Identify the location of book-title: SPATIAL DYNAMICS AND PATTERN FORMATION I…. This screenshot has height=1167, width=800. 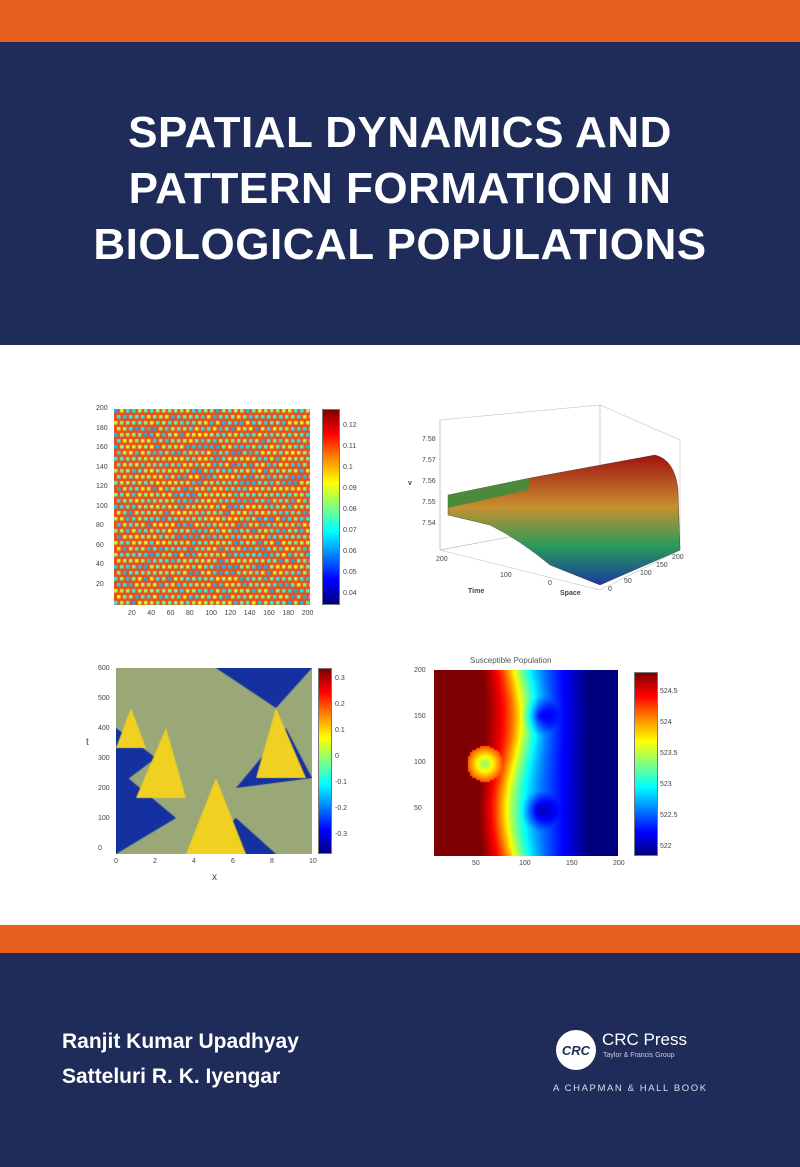
(399, 189).